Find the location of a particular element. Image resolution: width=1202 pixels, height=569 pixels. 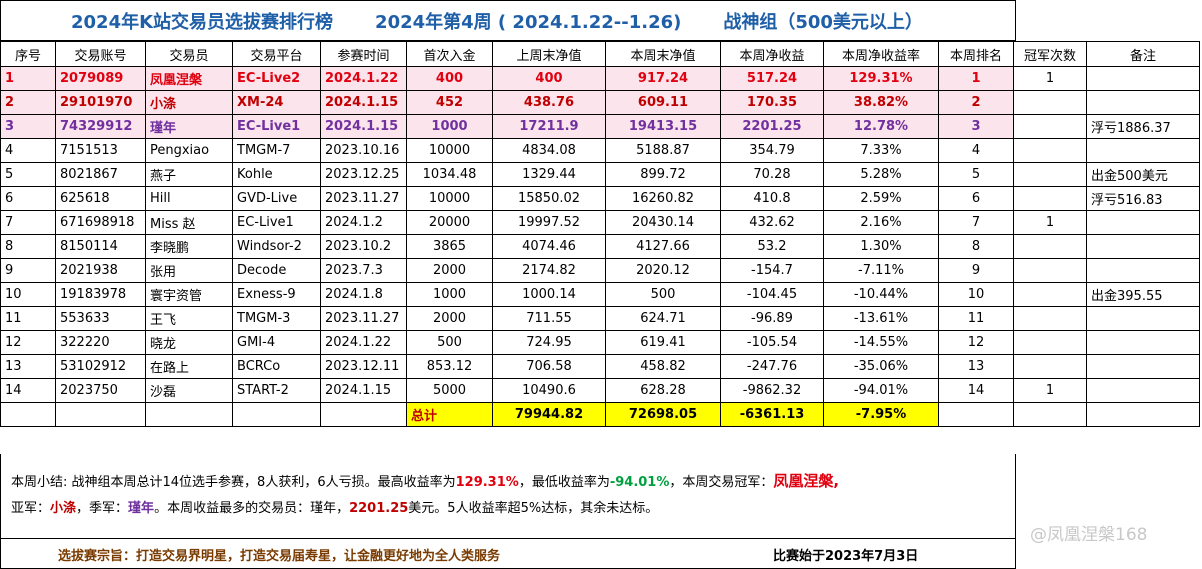

cell-deposit: 1000 is located at coordinates (449, 294).